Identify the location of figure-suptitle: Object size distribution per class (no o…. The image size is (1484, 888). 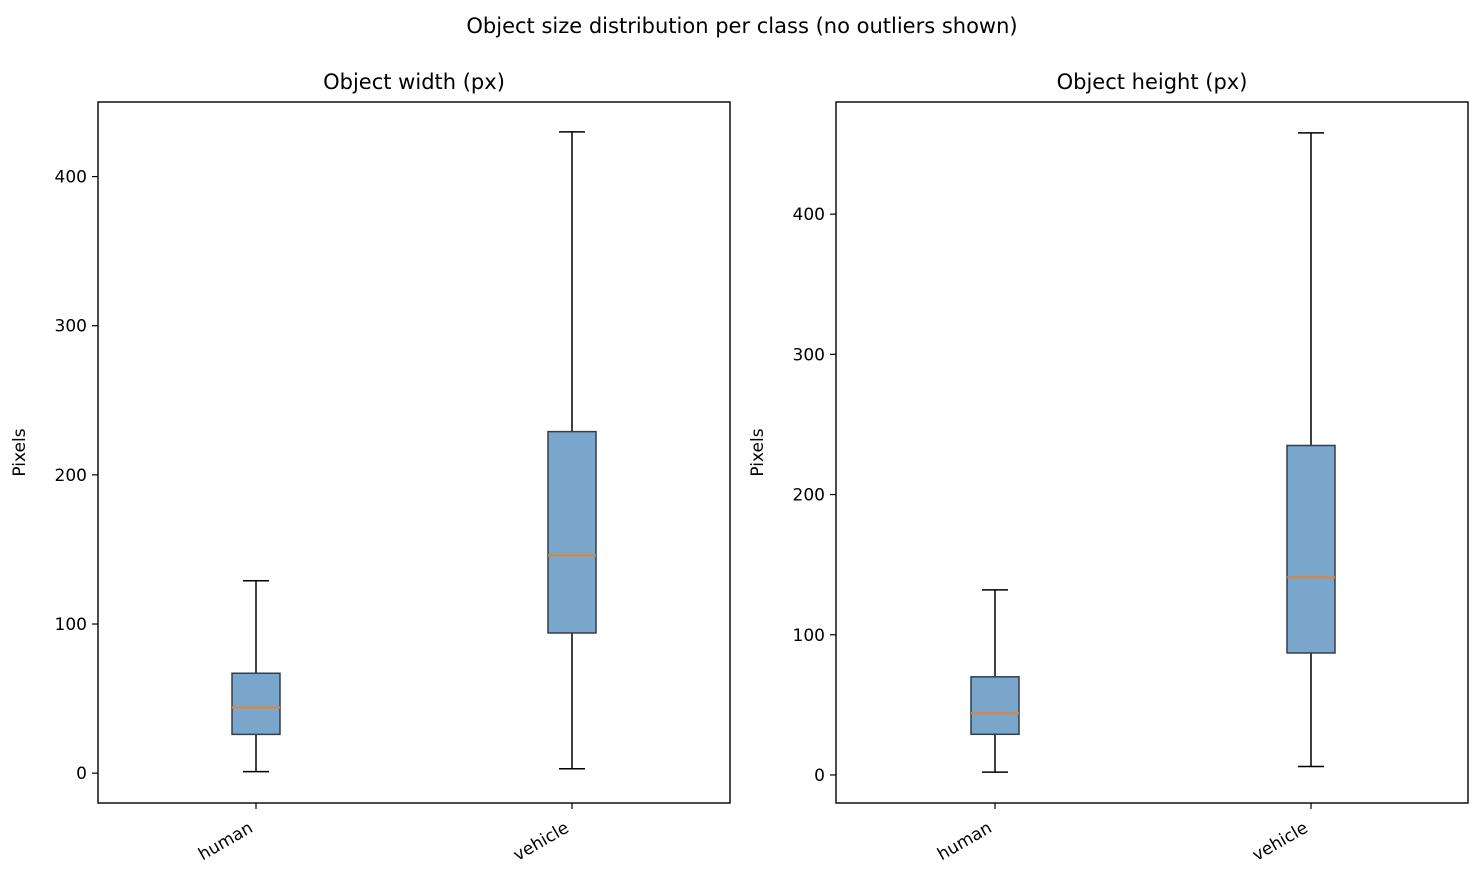
(741, 26).